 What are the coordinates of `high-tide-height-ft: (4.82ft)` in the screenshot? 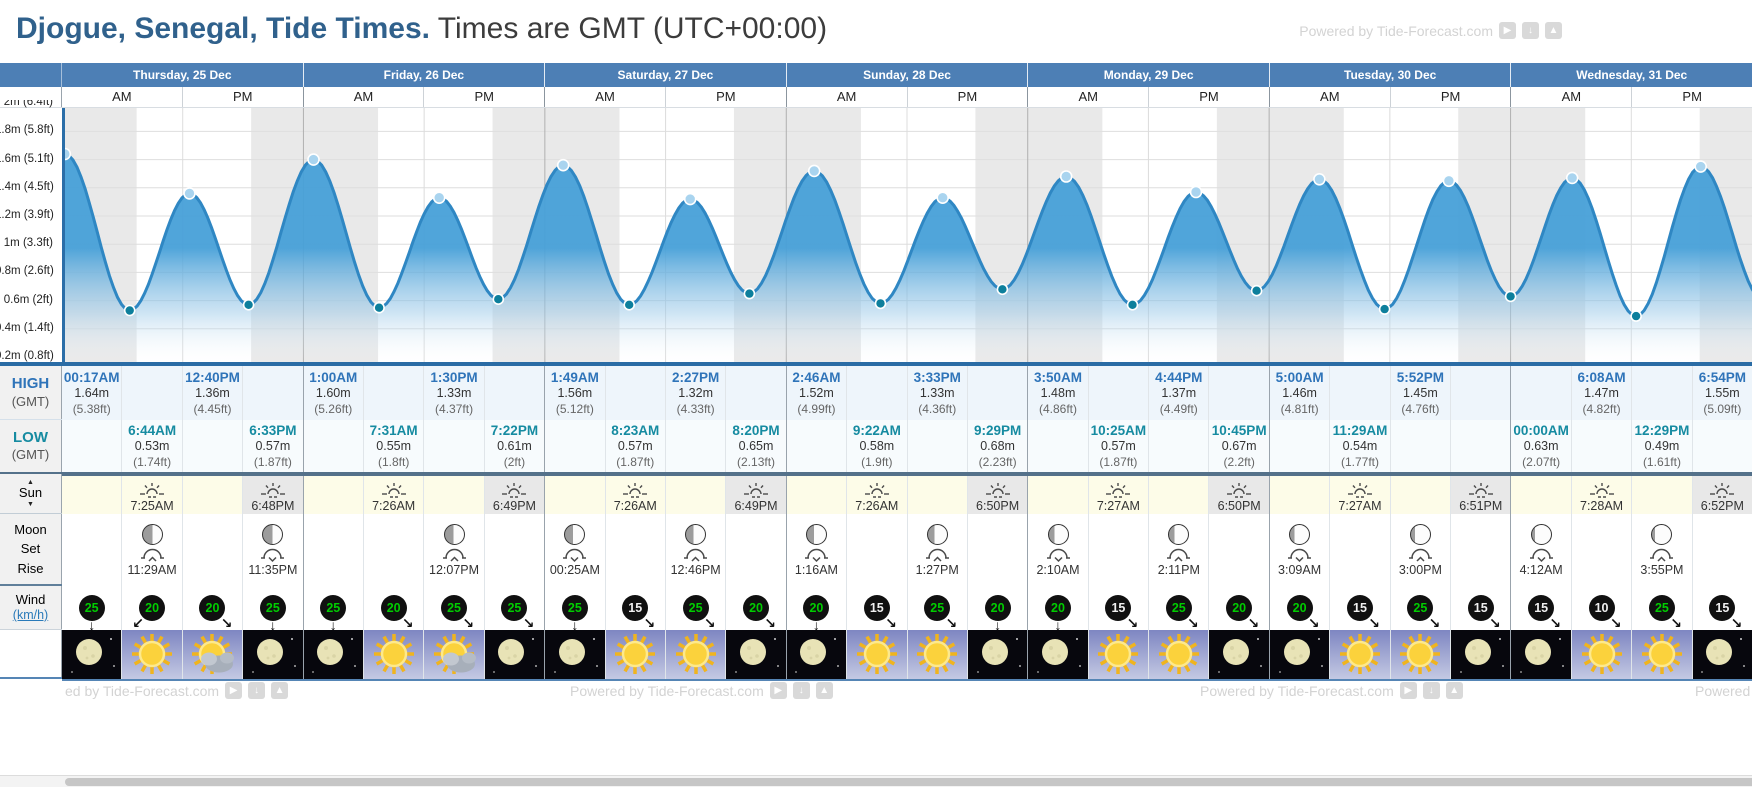 It's located at (1601, 409).